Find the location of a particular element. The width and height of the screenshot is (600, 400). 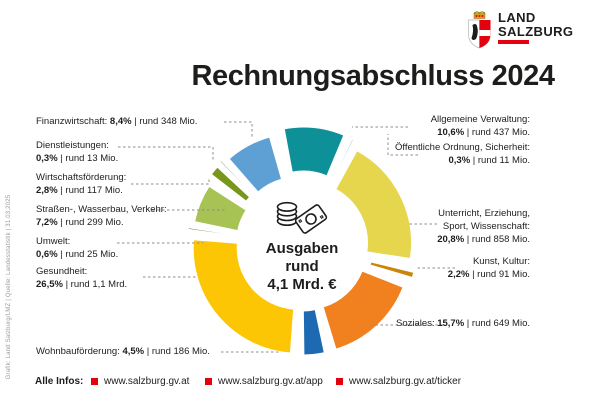

segment-label-kunst: Kunst, Kultur: 2,2% | rund 91 Mio. is located at coordinates (488, 268).